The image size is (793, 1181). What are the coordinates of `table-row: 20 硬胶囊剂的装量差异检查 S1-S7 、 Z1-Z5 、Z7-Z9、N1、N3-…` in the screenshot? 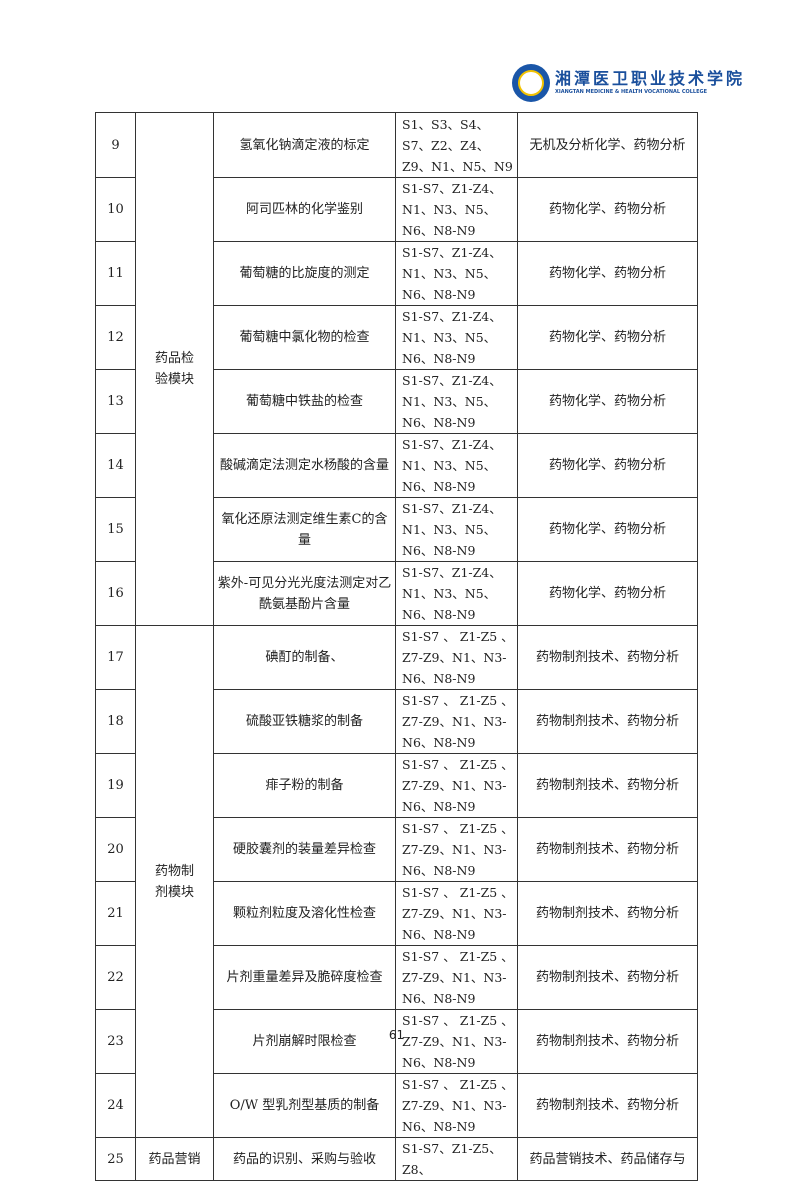 It's located at (396, 849).